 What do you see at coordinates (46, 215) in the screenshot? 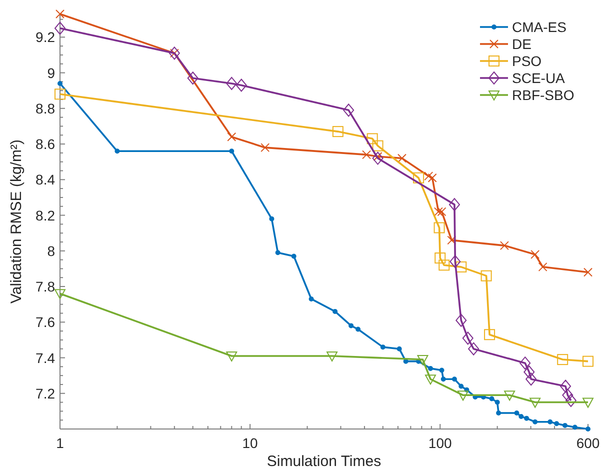
I see `y-tick-label: 8.2` at bounding box center [46, 215].